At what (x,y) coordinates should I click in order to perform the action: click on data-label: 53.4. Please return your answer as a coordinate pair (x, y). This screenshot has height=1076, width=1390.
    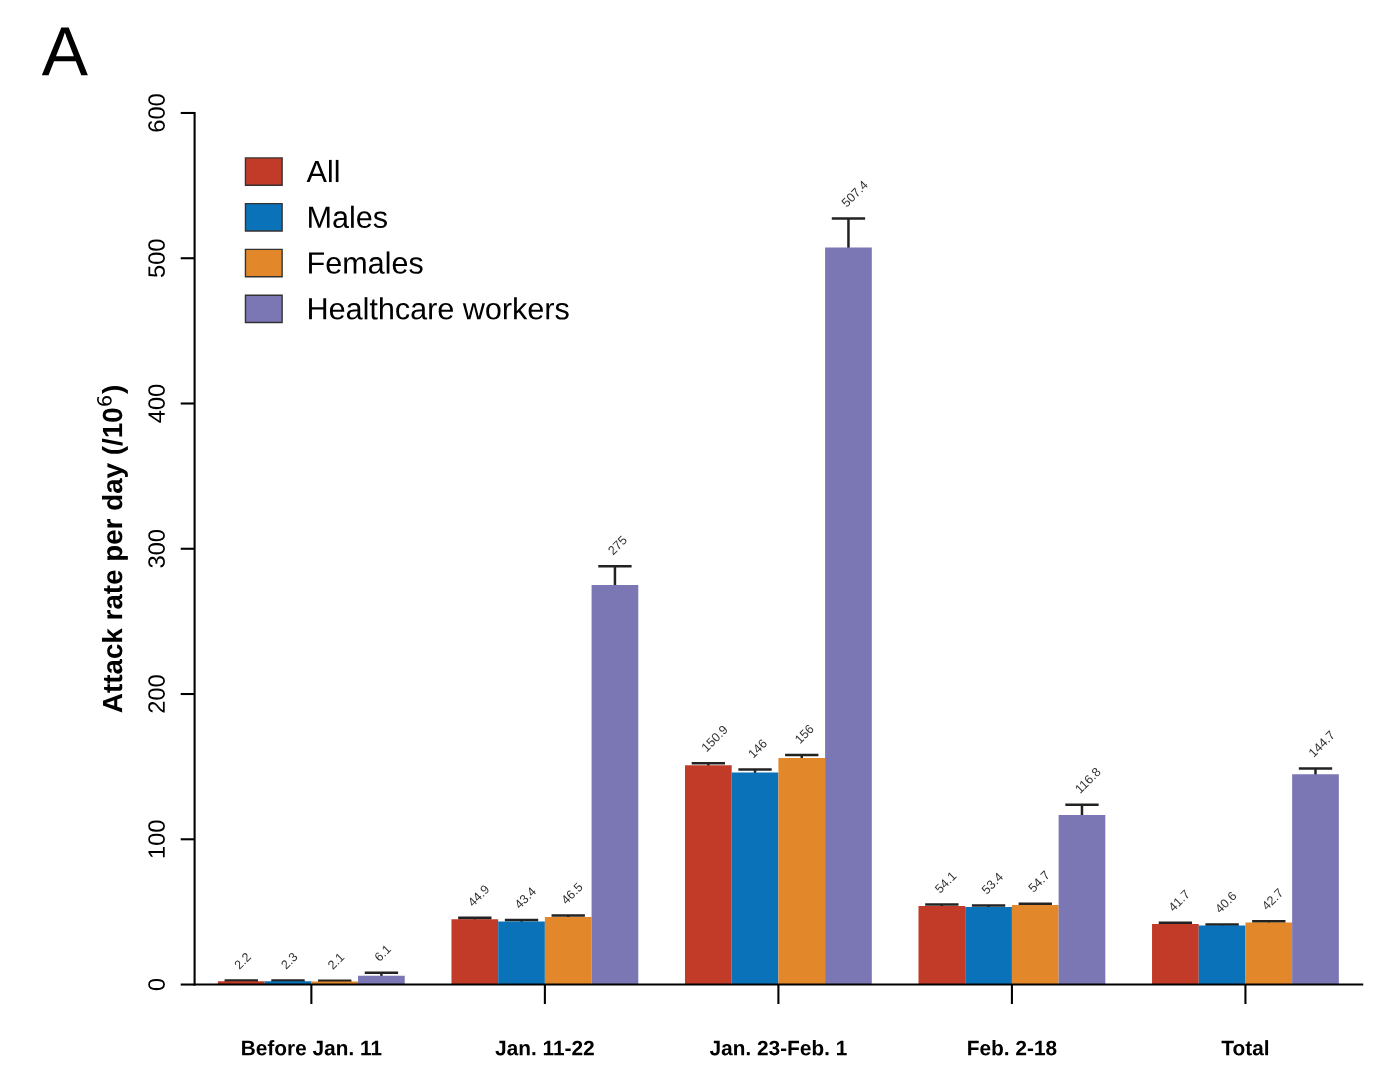
    Looking at the image, I should click on (992, 883).